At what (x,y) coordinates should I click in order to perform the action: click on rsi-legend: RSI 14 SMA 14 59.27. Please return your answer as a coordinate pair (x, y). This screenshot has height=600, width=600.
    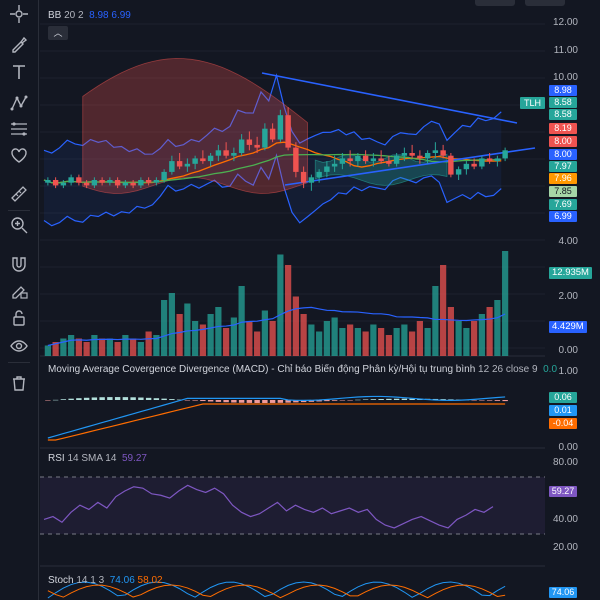
    Looking at the image, I should click on (97, 458).